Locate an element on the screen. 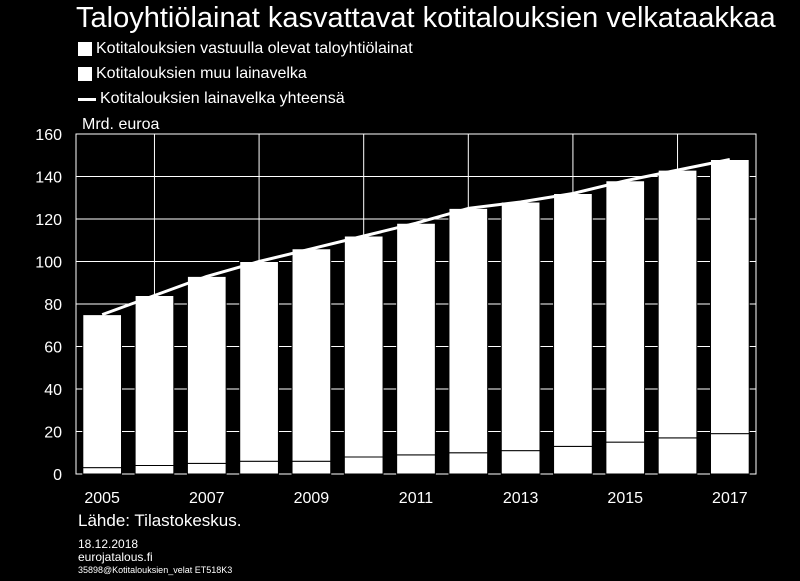  y-tick-label: 140 is located at coordinates (48, 178).